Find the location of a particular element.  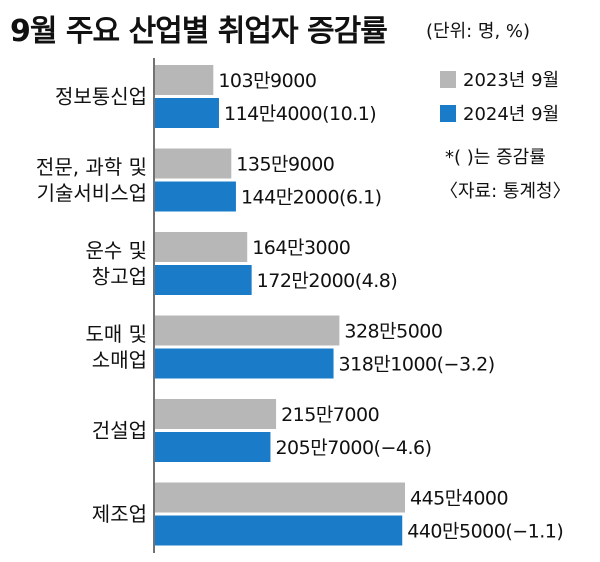

source-note: 〈자료: 통계청〉 is located at coordinates (505, 191).